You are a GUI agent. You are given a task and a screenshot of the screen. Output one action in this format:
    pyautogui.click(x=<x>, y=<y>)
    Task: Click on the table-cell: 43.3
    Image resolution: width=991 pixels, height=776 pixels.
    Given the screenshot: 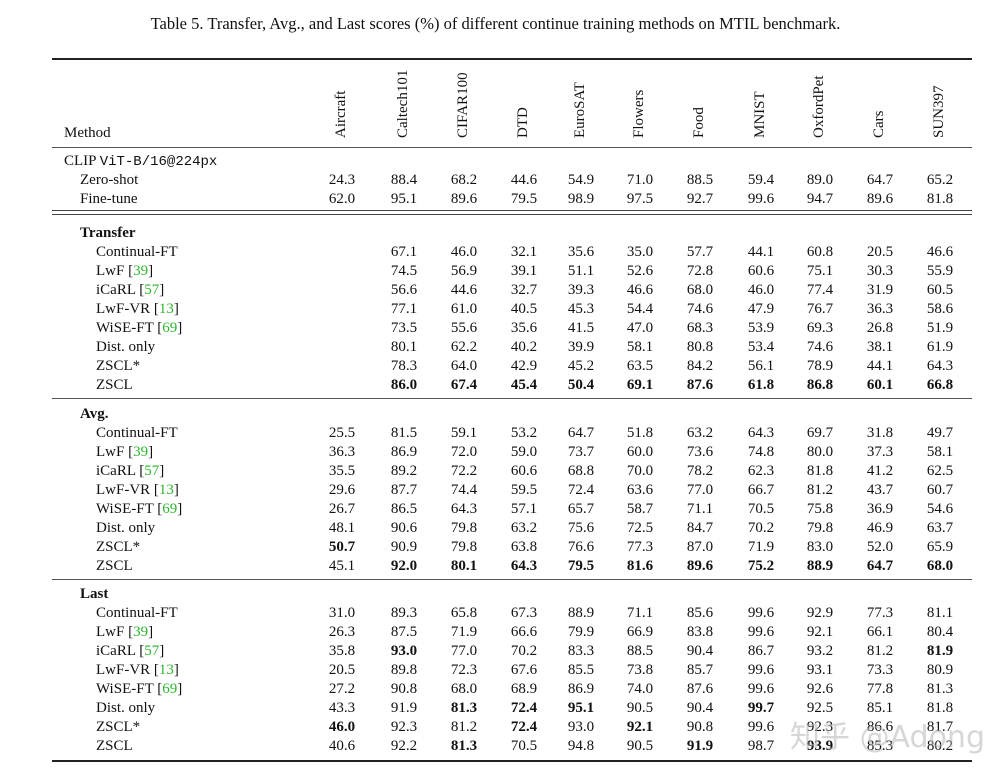 What is the action you would take?
    pyautogui.click(x=342, y=708)
    